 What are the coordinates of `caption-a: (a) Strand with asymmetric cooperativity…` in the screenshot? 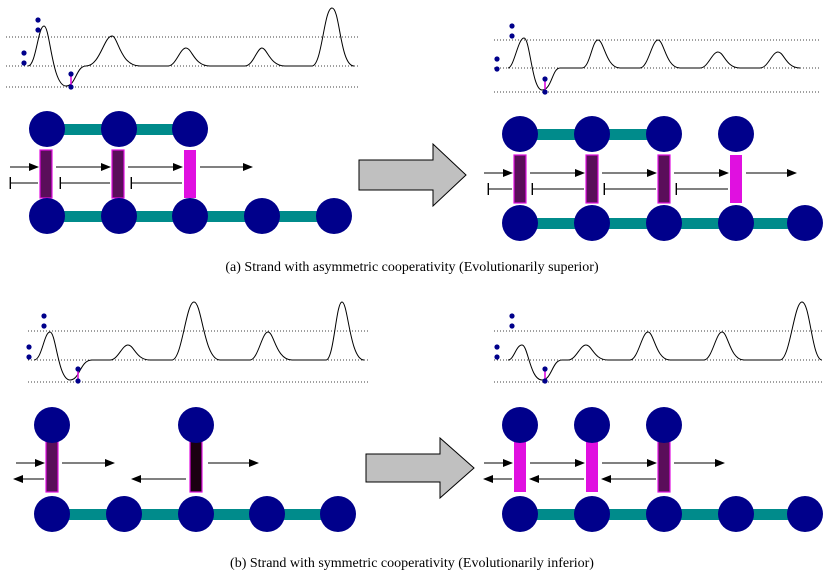 It's located at (412, 267).